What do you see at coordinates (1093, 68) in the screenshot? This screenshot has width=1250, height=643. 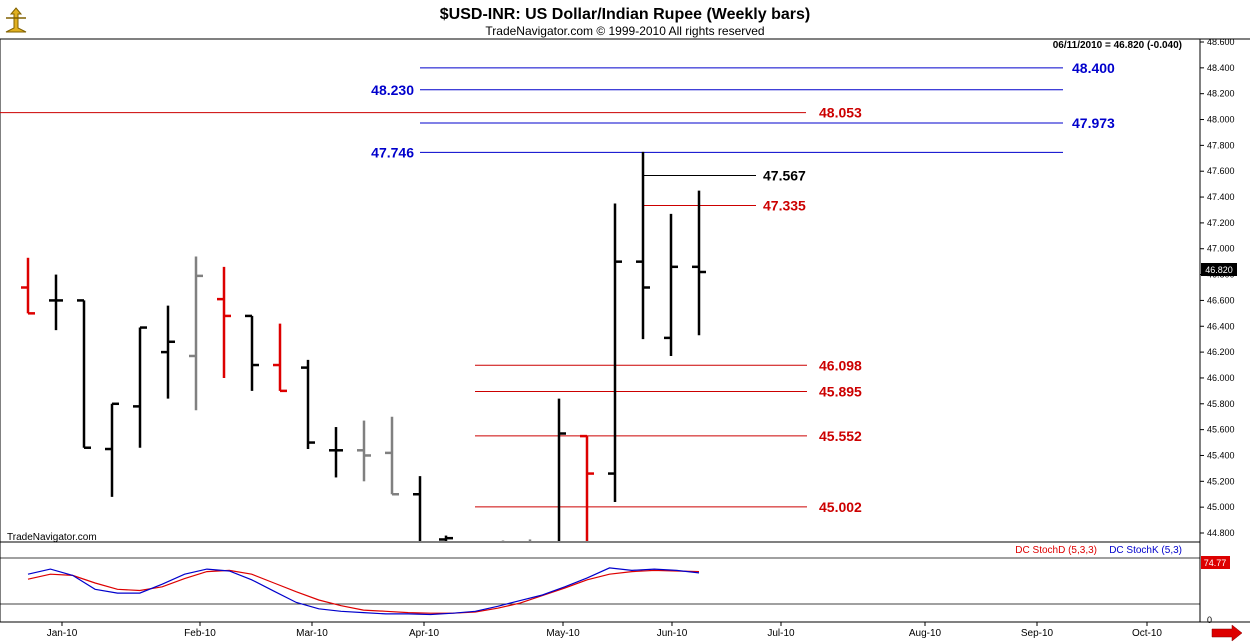 I see `level-label: 48.400` at bounding box center [1093, 68].